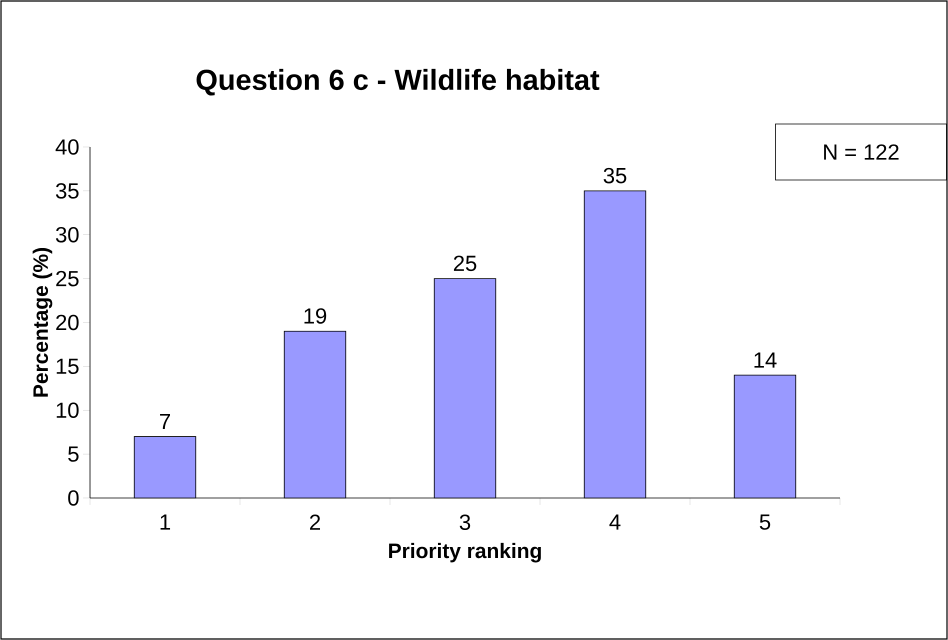  Describe the element at coordinates (765, 360) in the screenshot. I see `data-label: 14` at that location.